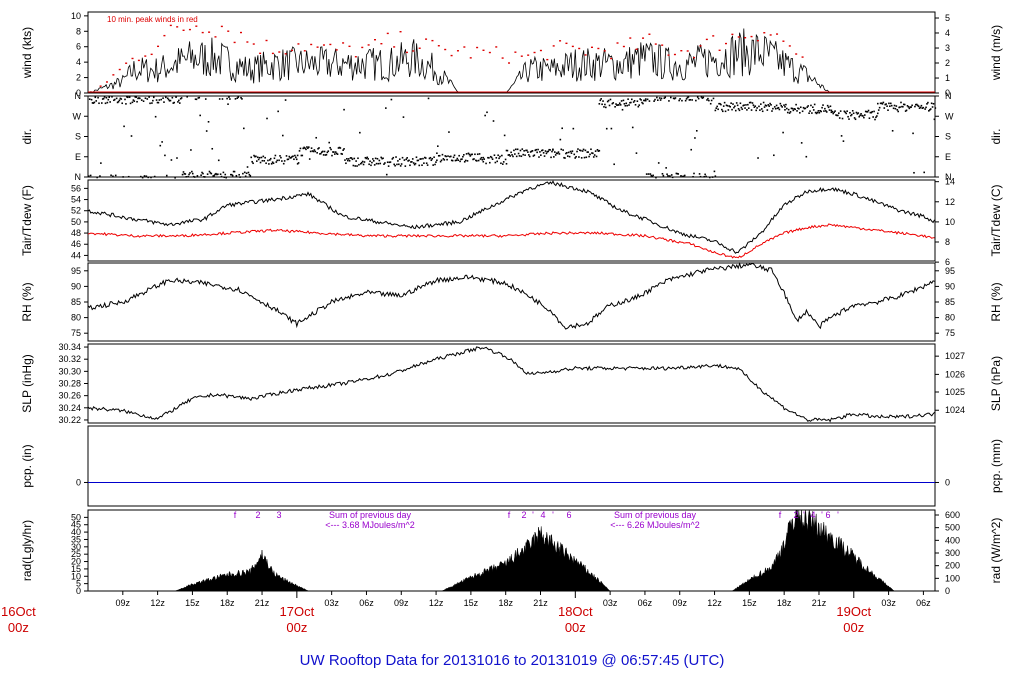  I want to click on right-tick-label: 1025, so click(955, 392).